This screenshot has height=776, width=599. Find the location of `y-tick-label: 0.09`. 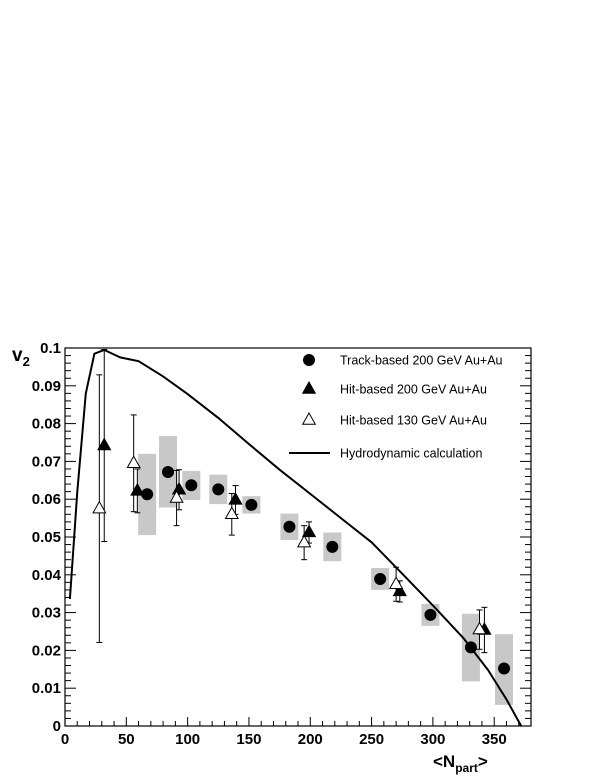

y-tick-label: 0.09 is located at coordinates (46, 386).